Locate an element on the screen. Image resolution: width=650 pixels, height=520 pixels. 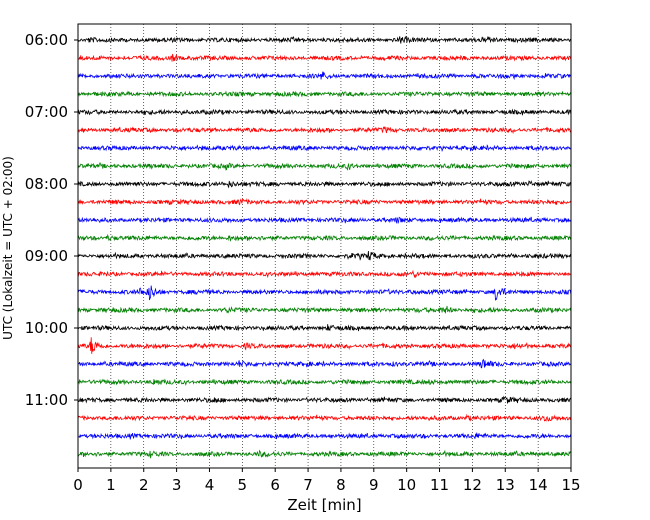
x-tick-label: 4 is located at coordinates (210, 485).